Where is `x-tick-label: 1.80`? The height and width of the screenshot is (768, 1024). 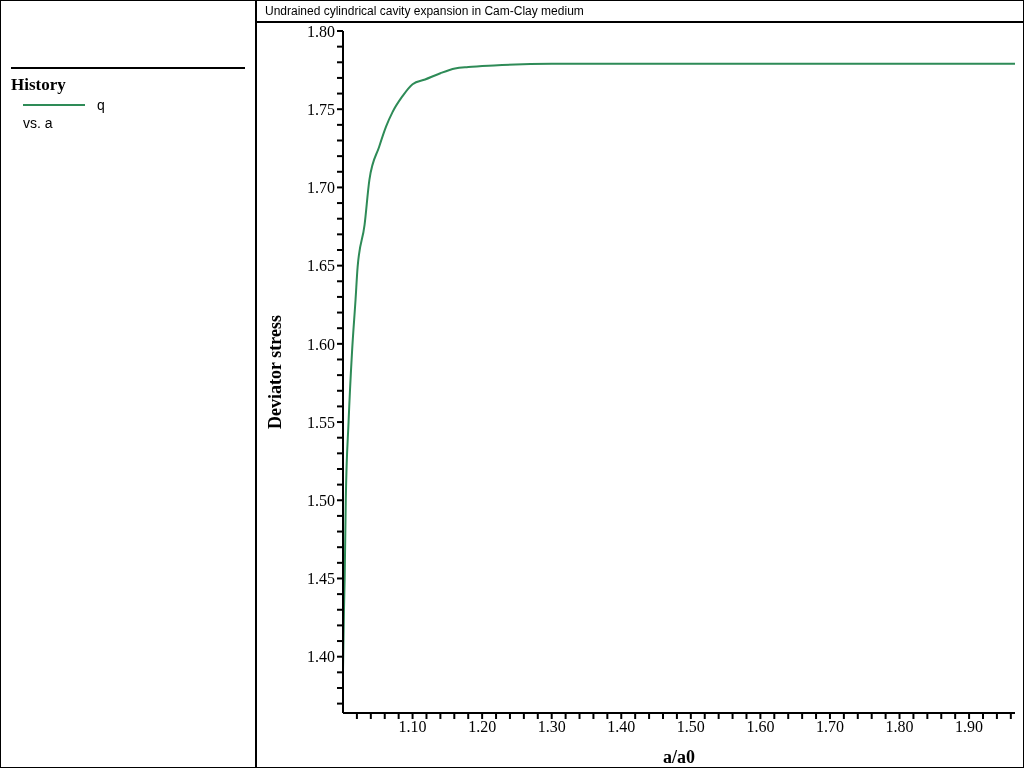
x-tick-label: 1.80 is located at coordinates (899, 727).